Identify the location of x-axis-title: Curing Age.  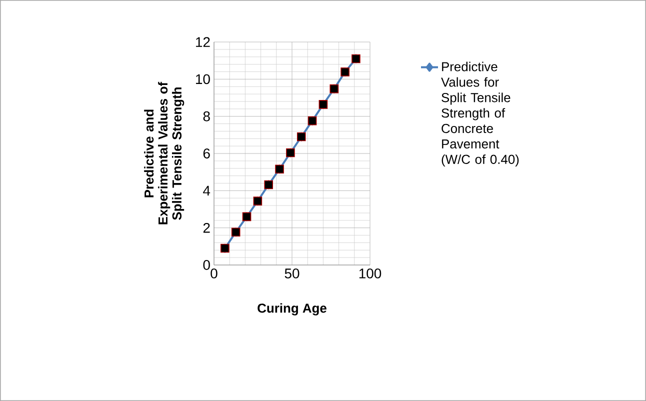
(292, 309).